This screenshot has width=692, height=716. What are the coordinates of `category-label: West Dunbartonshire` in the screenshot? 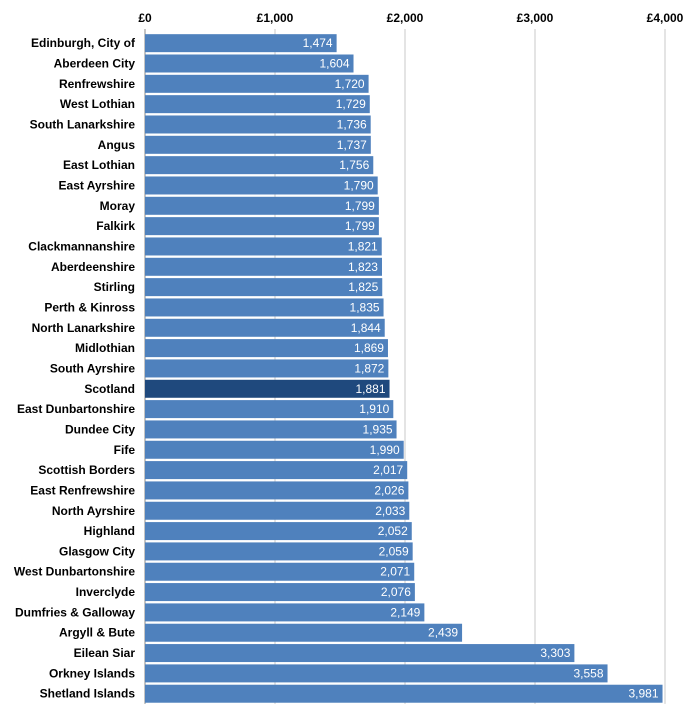 It's located at (74, 572).